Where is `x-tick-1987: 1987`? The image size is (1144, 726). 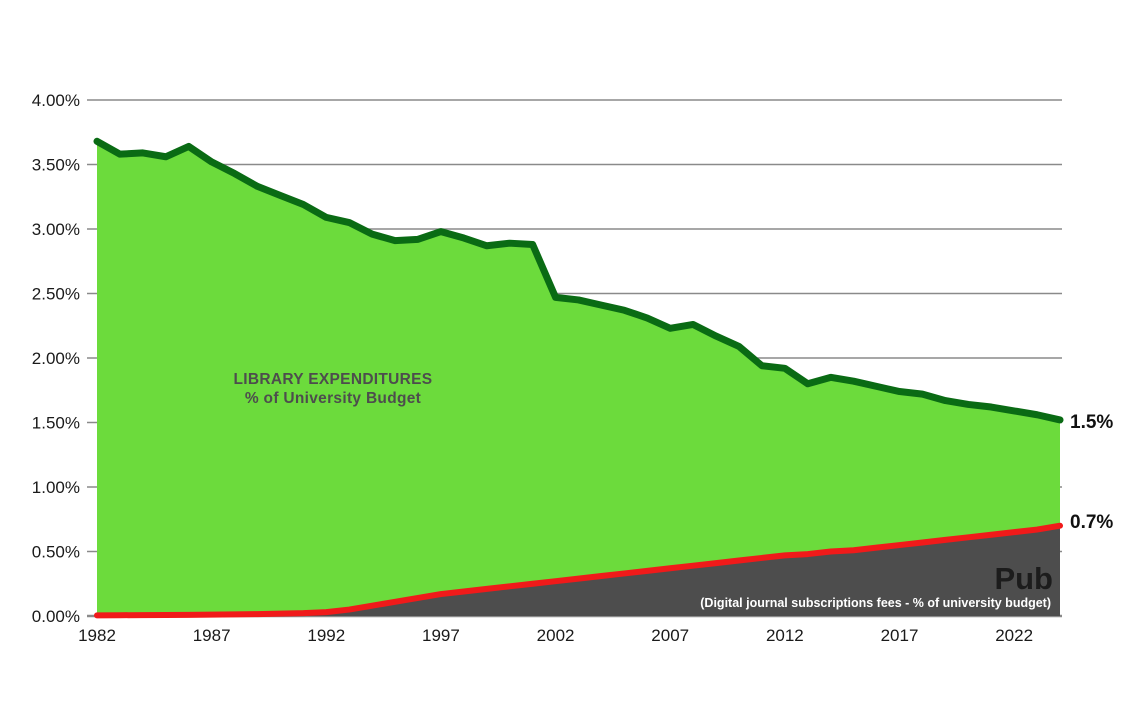
x-tick-1987: 1987 is located at coordinates (212, 635).